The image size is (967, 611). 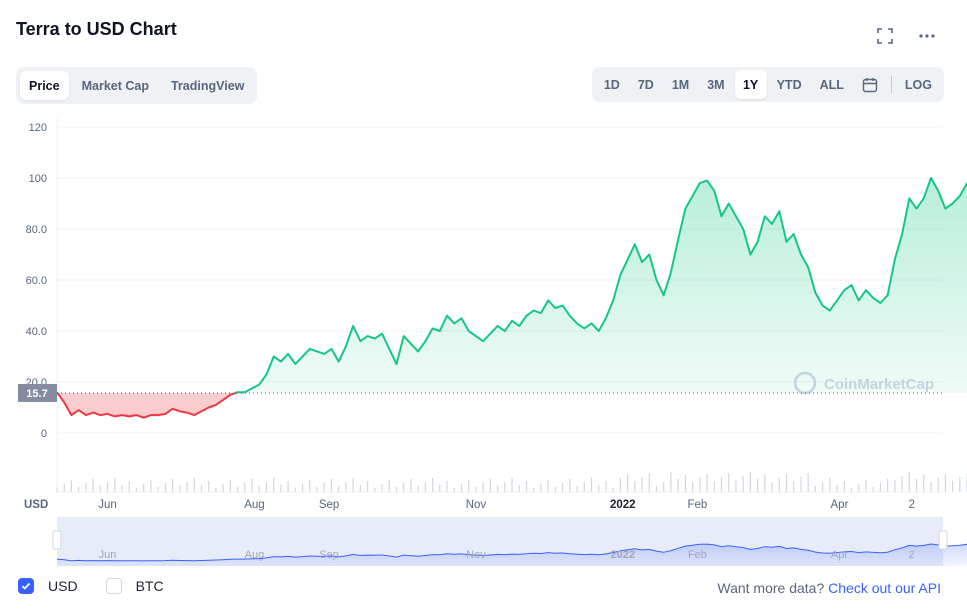 What do you see at coordinates (911, 505) in the screenshot?
I see `x-tick-label: 2` at bounding box center [911, 505].